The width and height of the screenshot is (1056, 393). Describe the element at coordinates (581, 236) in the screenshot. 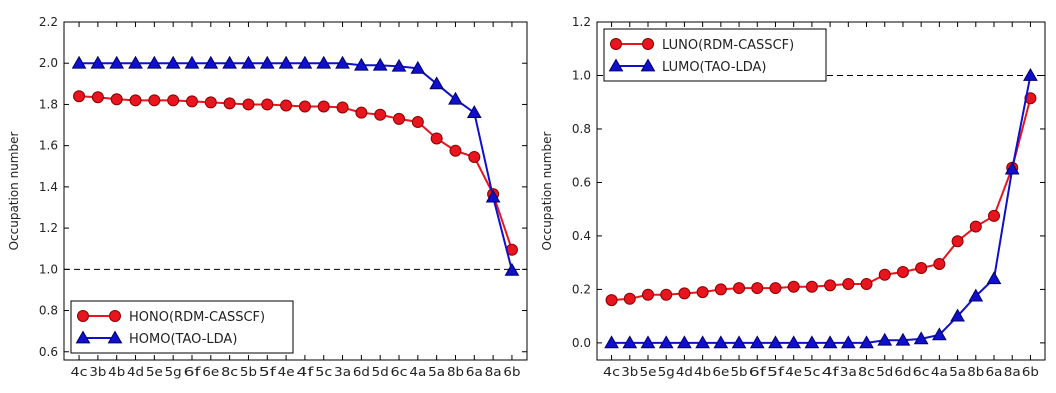

I see `y-tick-label: 0.4` at that location.